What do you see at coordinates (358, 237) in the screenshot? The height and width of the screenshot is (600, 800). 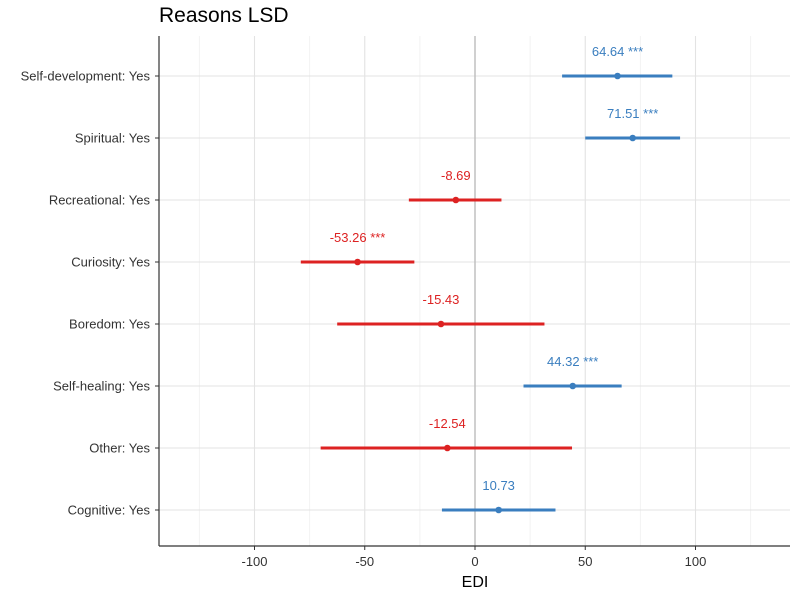 I see `estimate-label: -53.26 ***` at bounding box center [358, 237].